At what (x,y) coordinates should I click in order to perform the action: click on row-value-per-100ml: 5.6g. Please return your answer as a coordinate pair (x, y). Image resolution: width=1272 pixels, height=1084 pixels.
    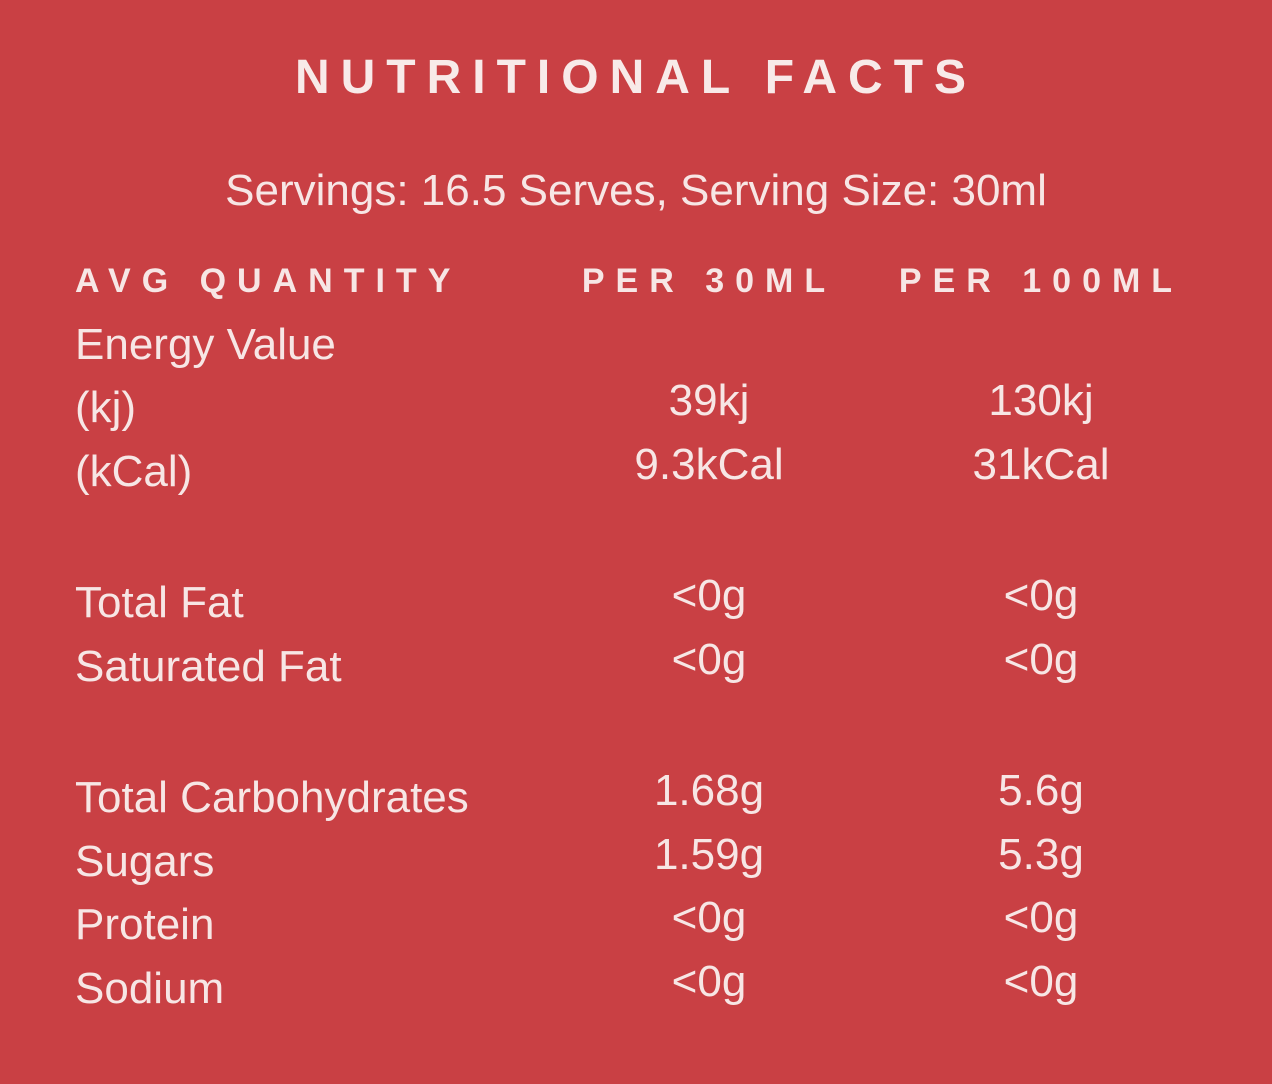
    Looking at the image, I should click on (1041, 791).